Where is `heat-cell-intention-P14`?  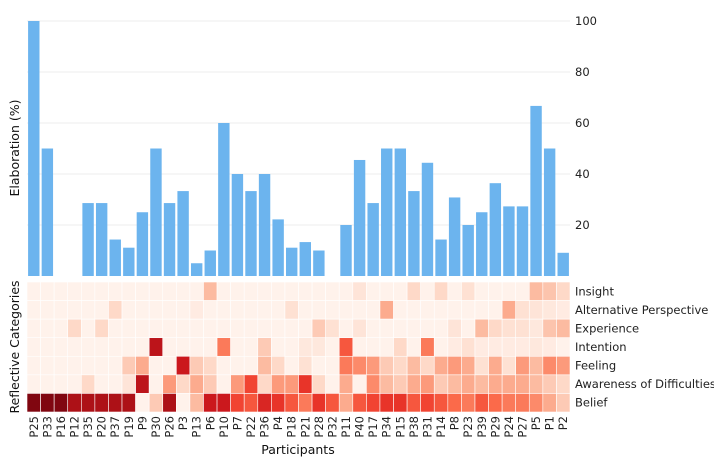
heat-cell-intention-P14 is located at coordinates (441, 347).